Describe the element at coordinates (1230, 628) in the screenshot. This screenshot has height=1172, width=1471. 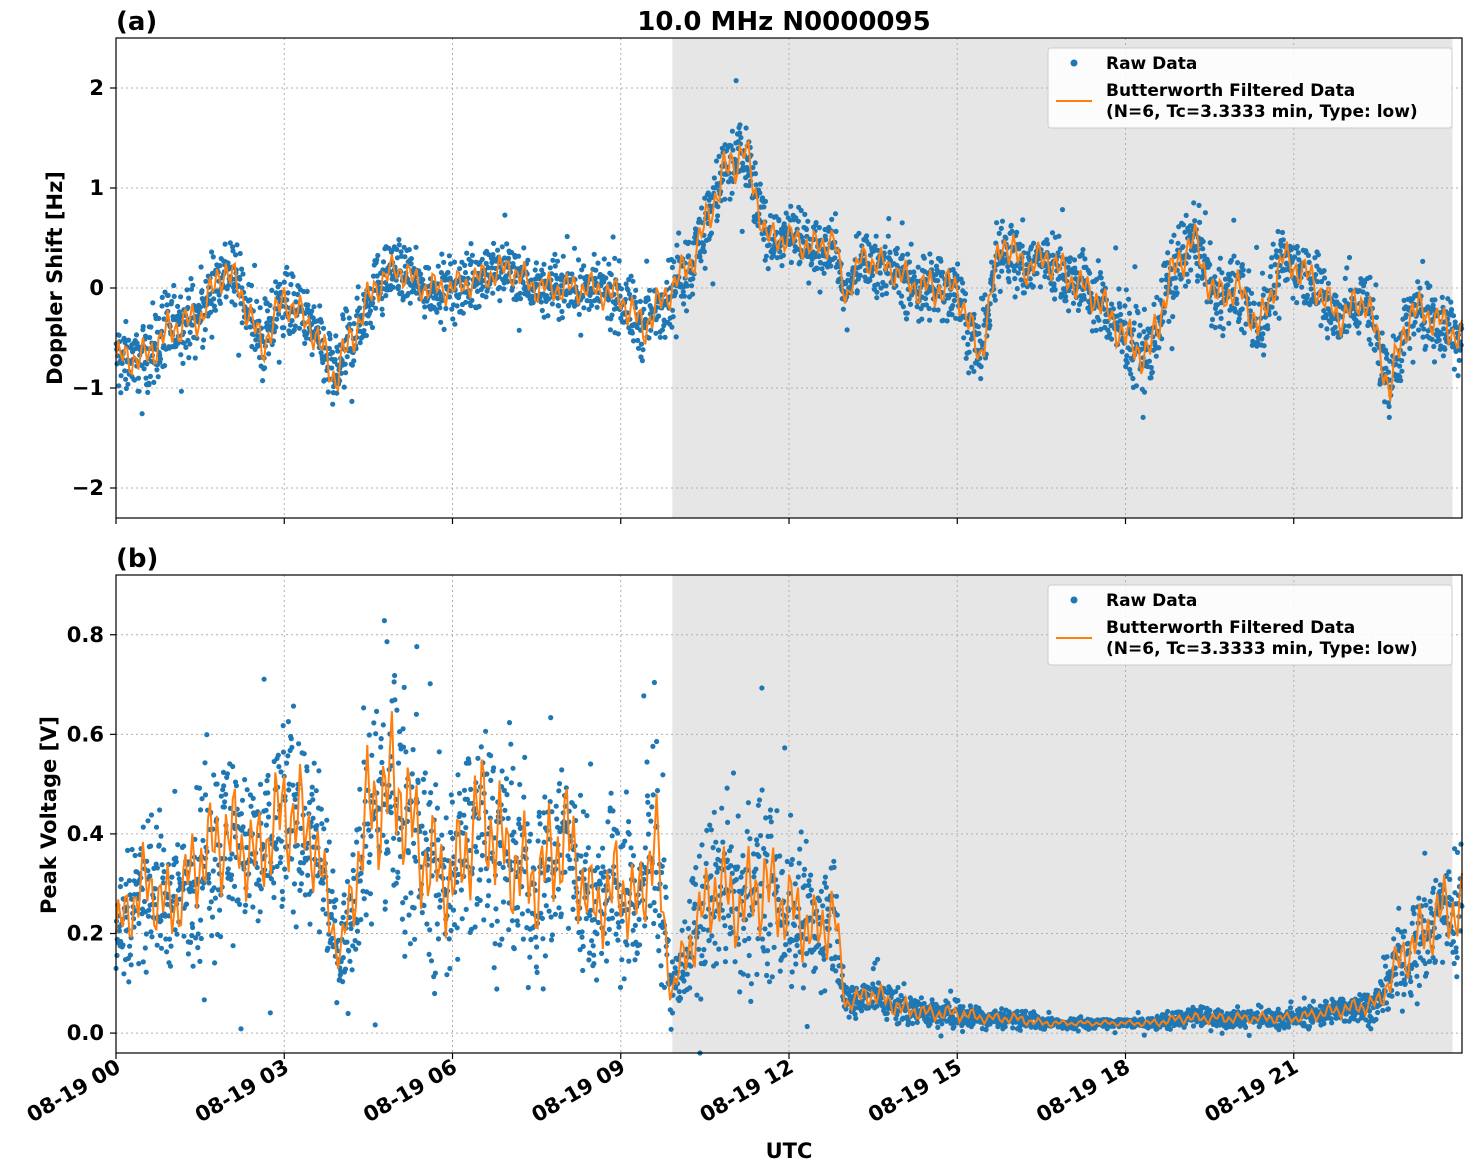
I see `legend-filtered-label-b: Butterworth Filtered Data` at that location.